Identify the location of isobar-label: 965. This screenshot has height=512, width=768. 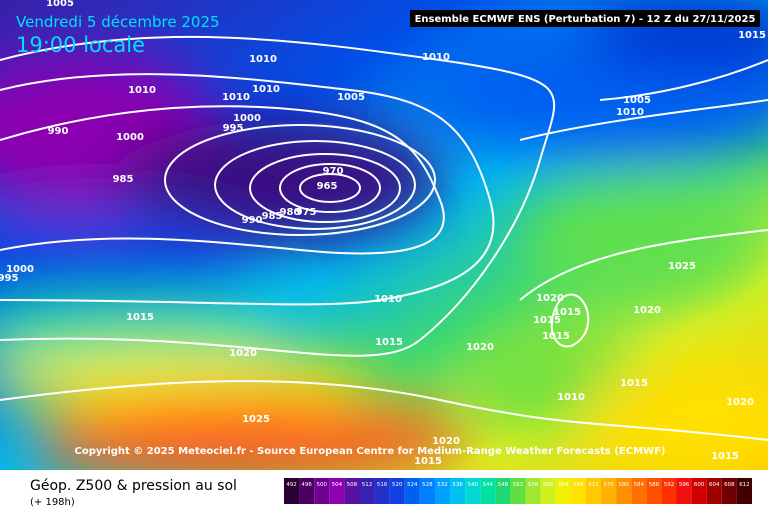
(327, 186).